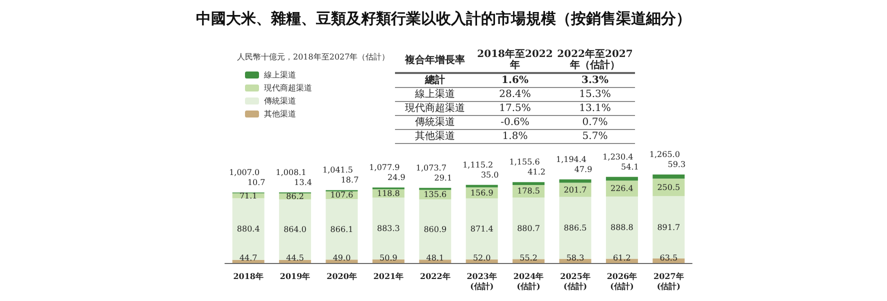 The height and width of the screenshot is (301, 887). Describe the element at coordinates (515, 109) in the screenshot. I see `text: 17.5%` at that location.